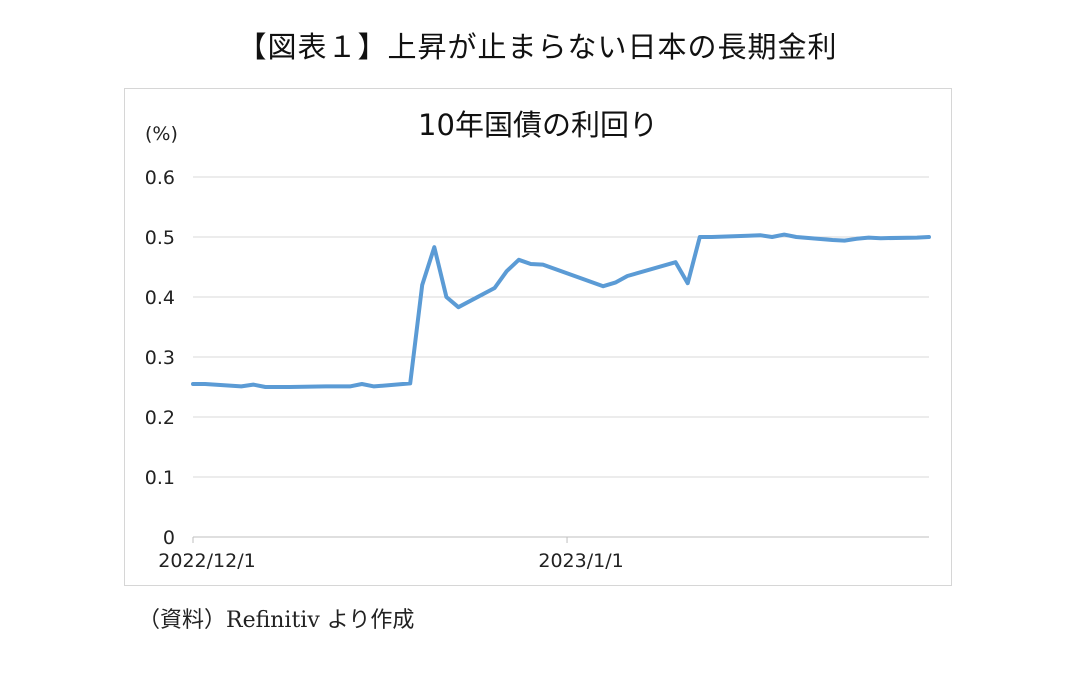  Describe the element at coordinates (160, 238) in the screenshot. I see `y-tick-label: 0.5` at that location.